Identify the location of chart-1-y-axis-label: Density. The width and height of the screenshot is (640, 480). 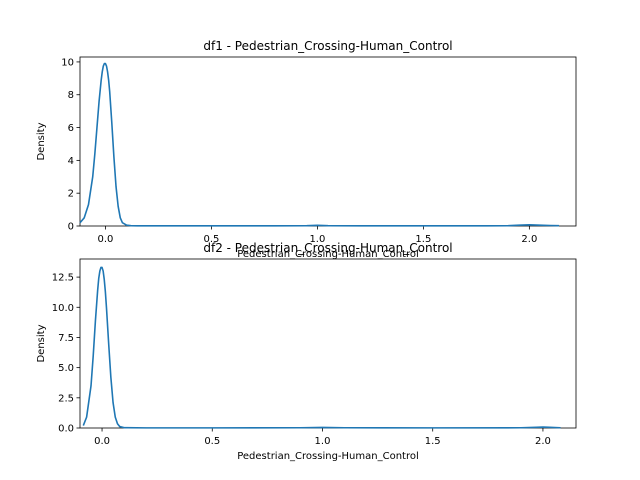
(41, 141).